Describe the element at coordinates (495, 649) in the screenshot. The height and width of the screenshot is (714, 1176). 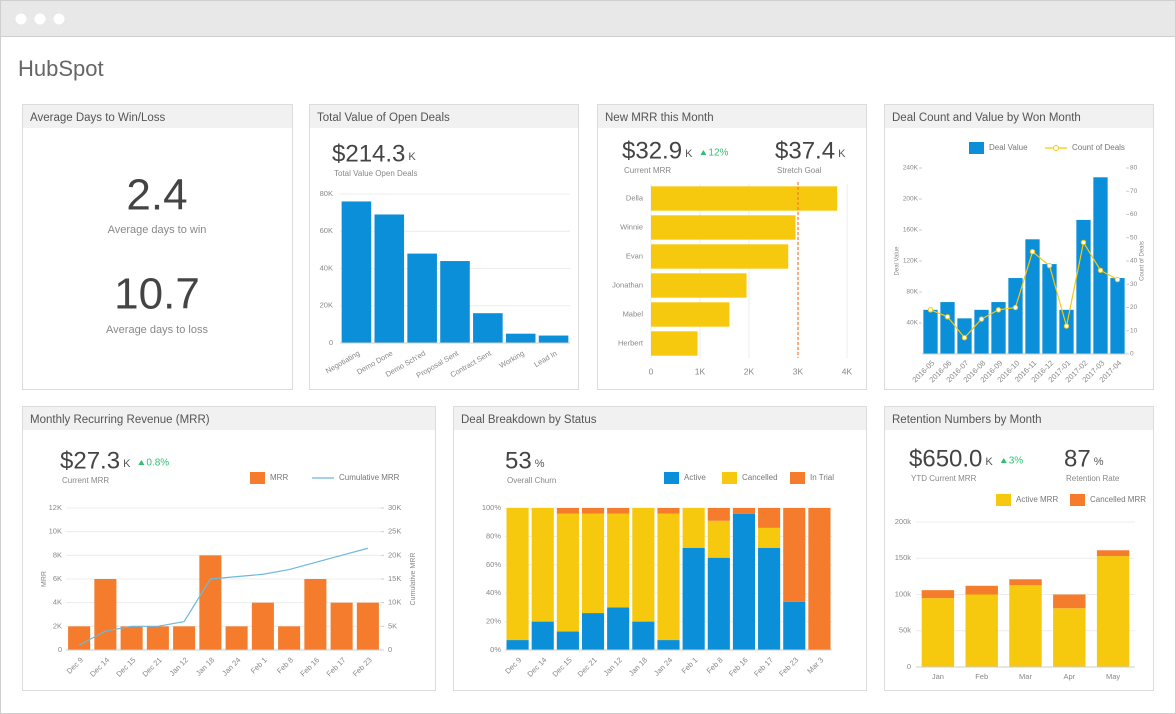
I see `y-tick-label: 0%` at that location.